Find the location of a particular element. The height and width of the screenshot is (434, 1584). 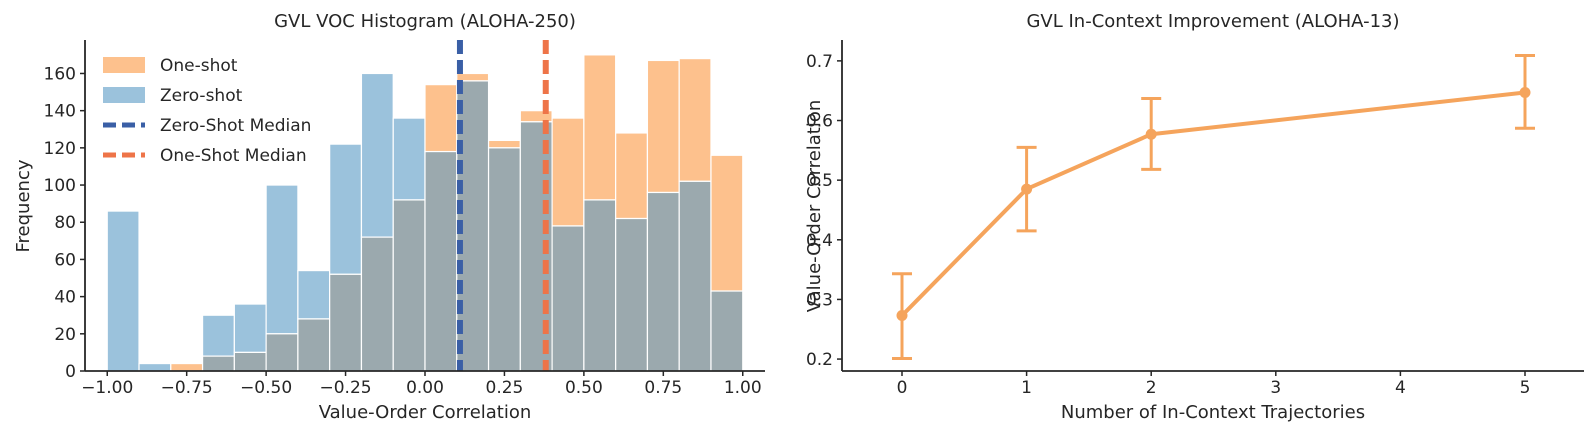

y-tick-label: 0.5 is located at coordinates (819, 181).